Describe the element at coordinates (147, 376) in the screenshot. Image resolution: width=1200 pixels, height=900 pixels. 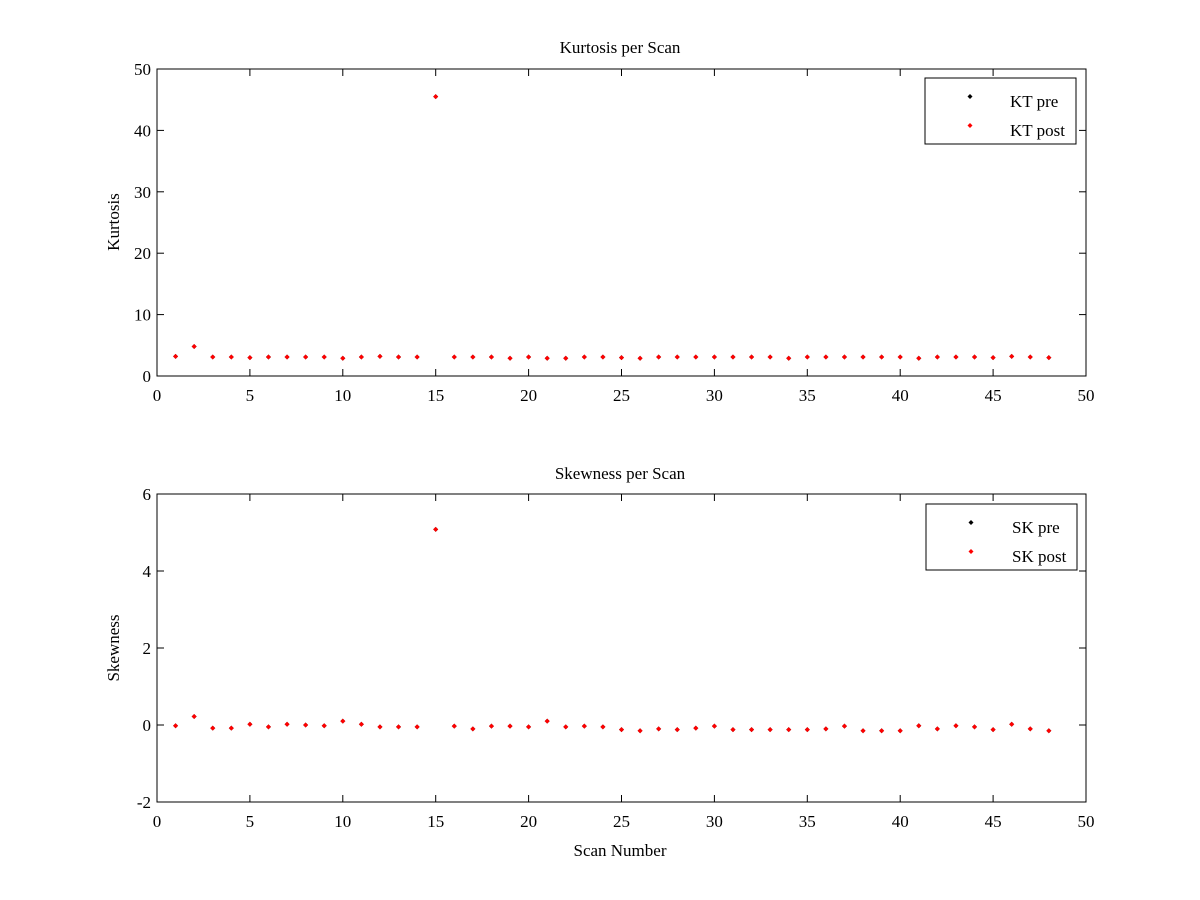
I see `kurtosis-ytick-label: 0` at that location.